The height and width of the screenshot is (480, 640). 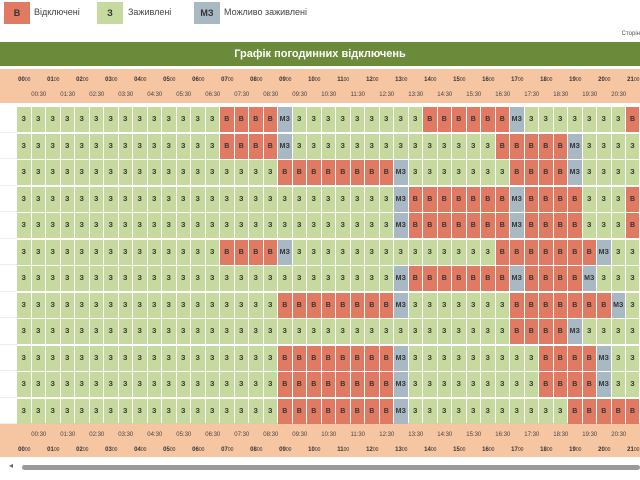 I want to click on bottom-hour-label: 15 00, so click(x=459, y=449).